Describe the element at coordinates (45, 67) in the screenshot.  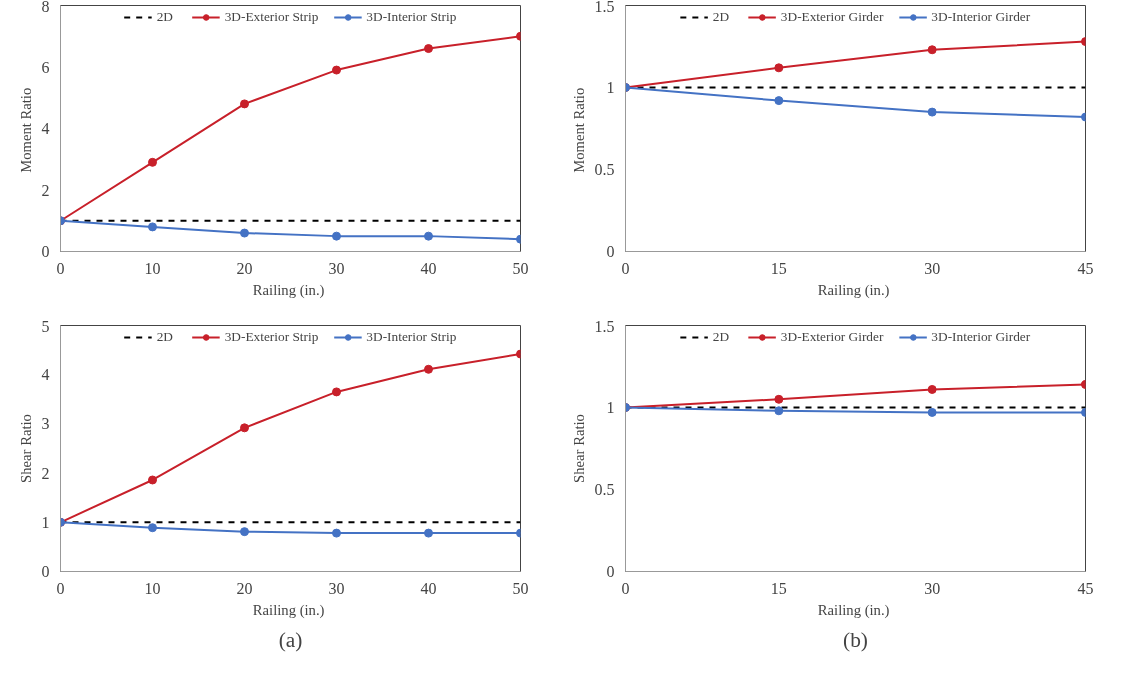
I see `y-tick-label: 6` at that location.